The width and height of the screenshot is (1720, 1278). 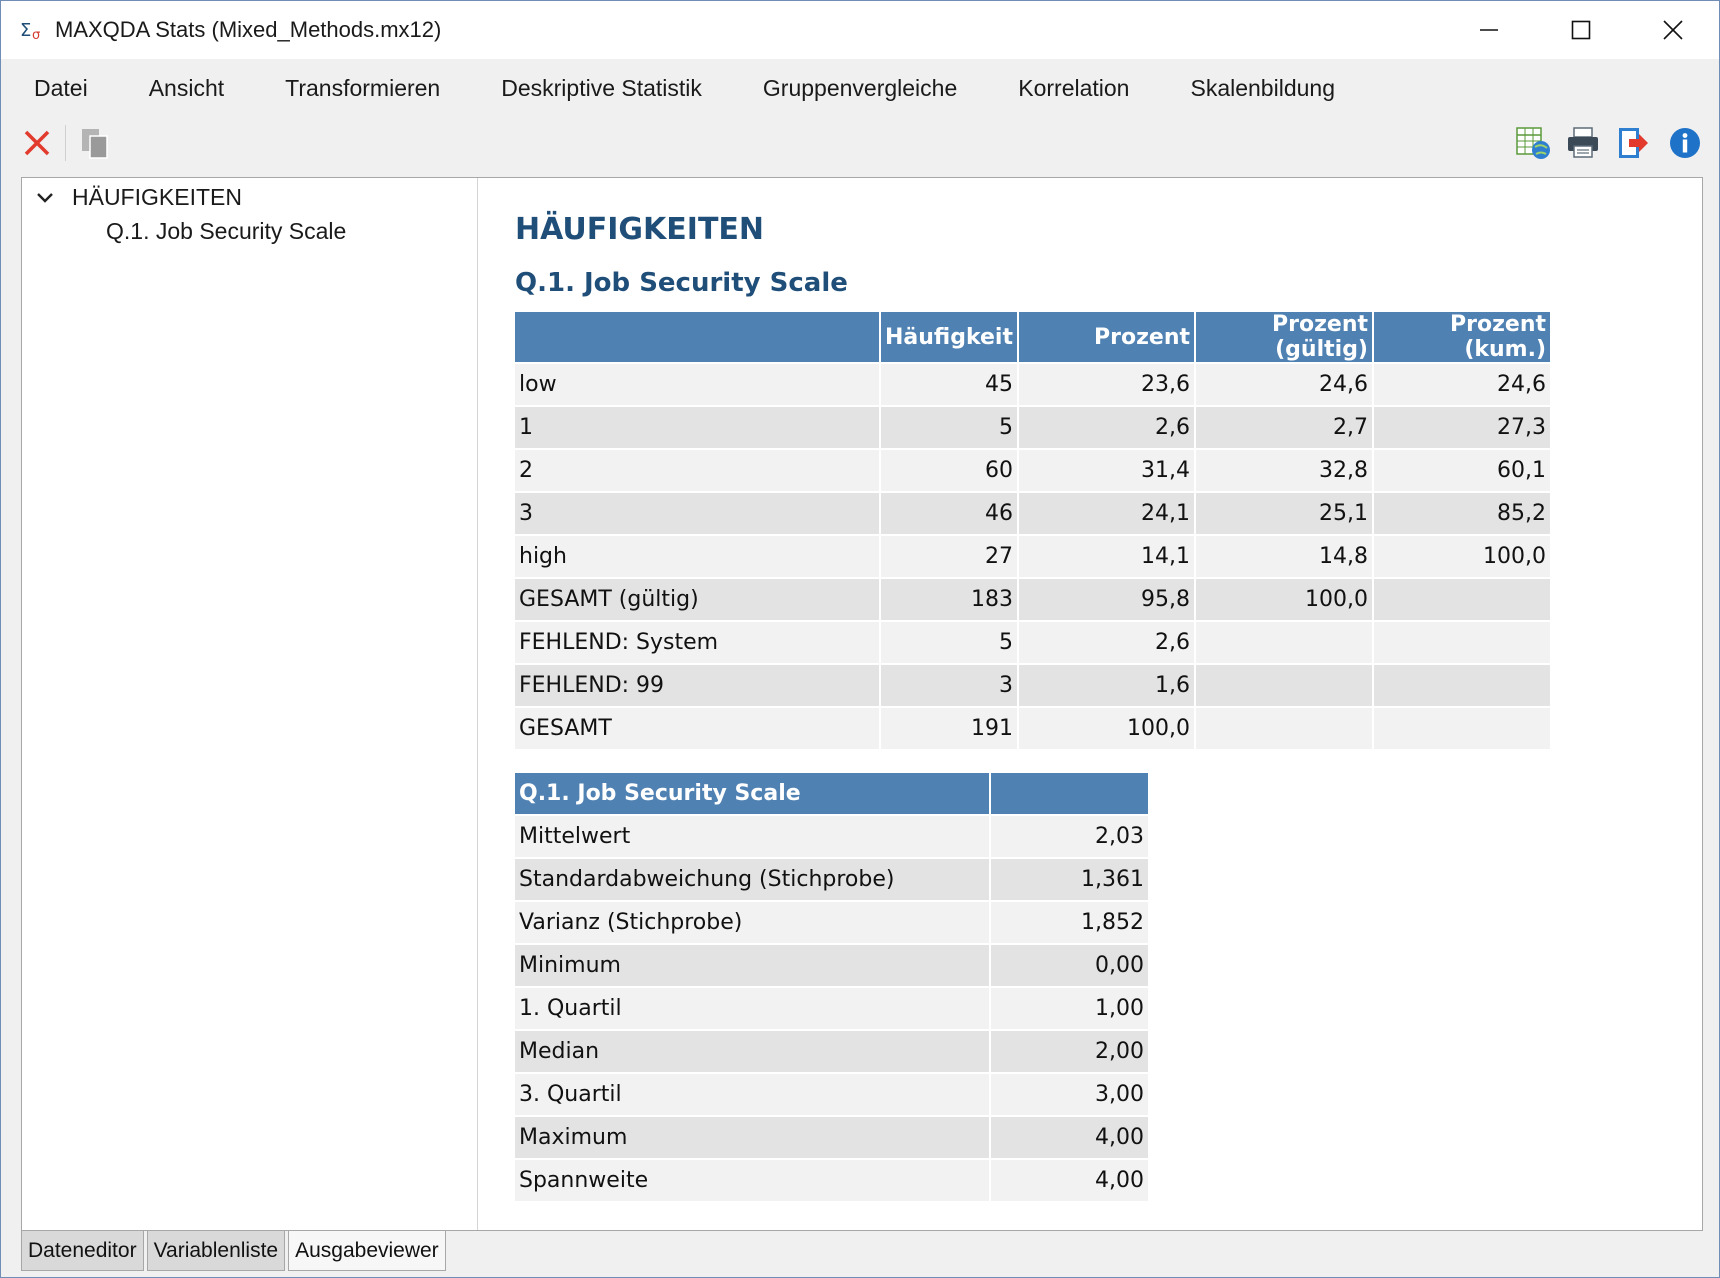 I want to click on cell-value: 24,1, so click(x=1106, y=513).